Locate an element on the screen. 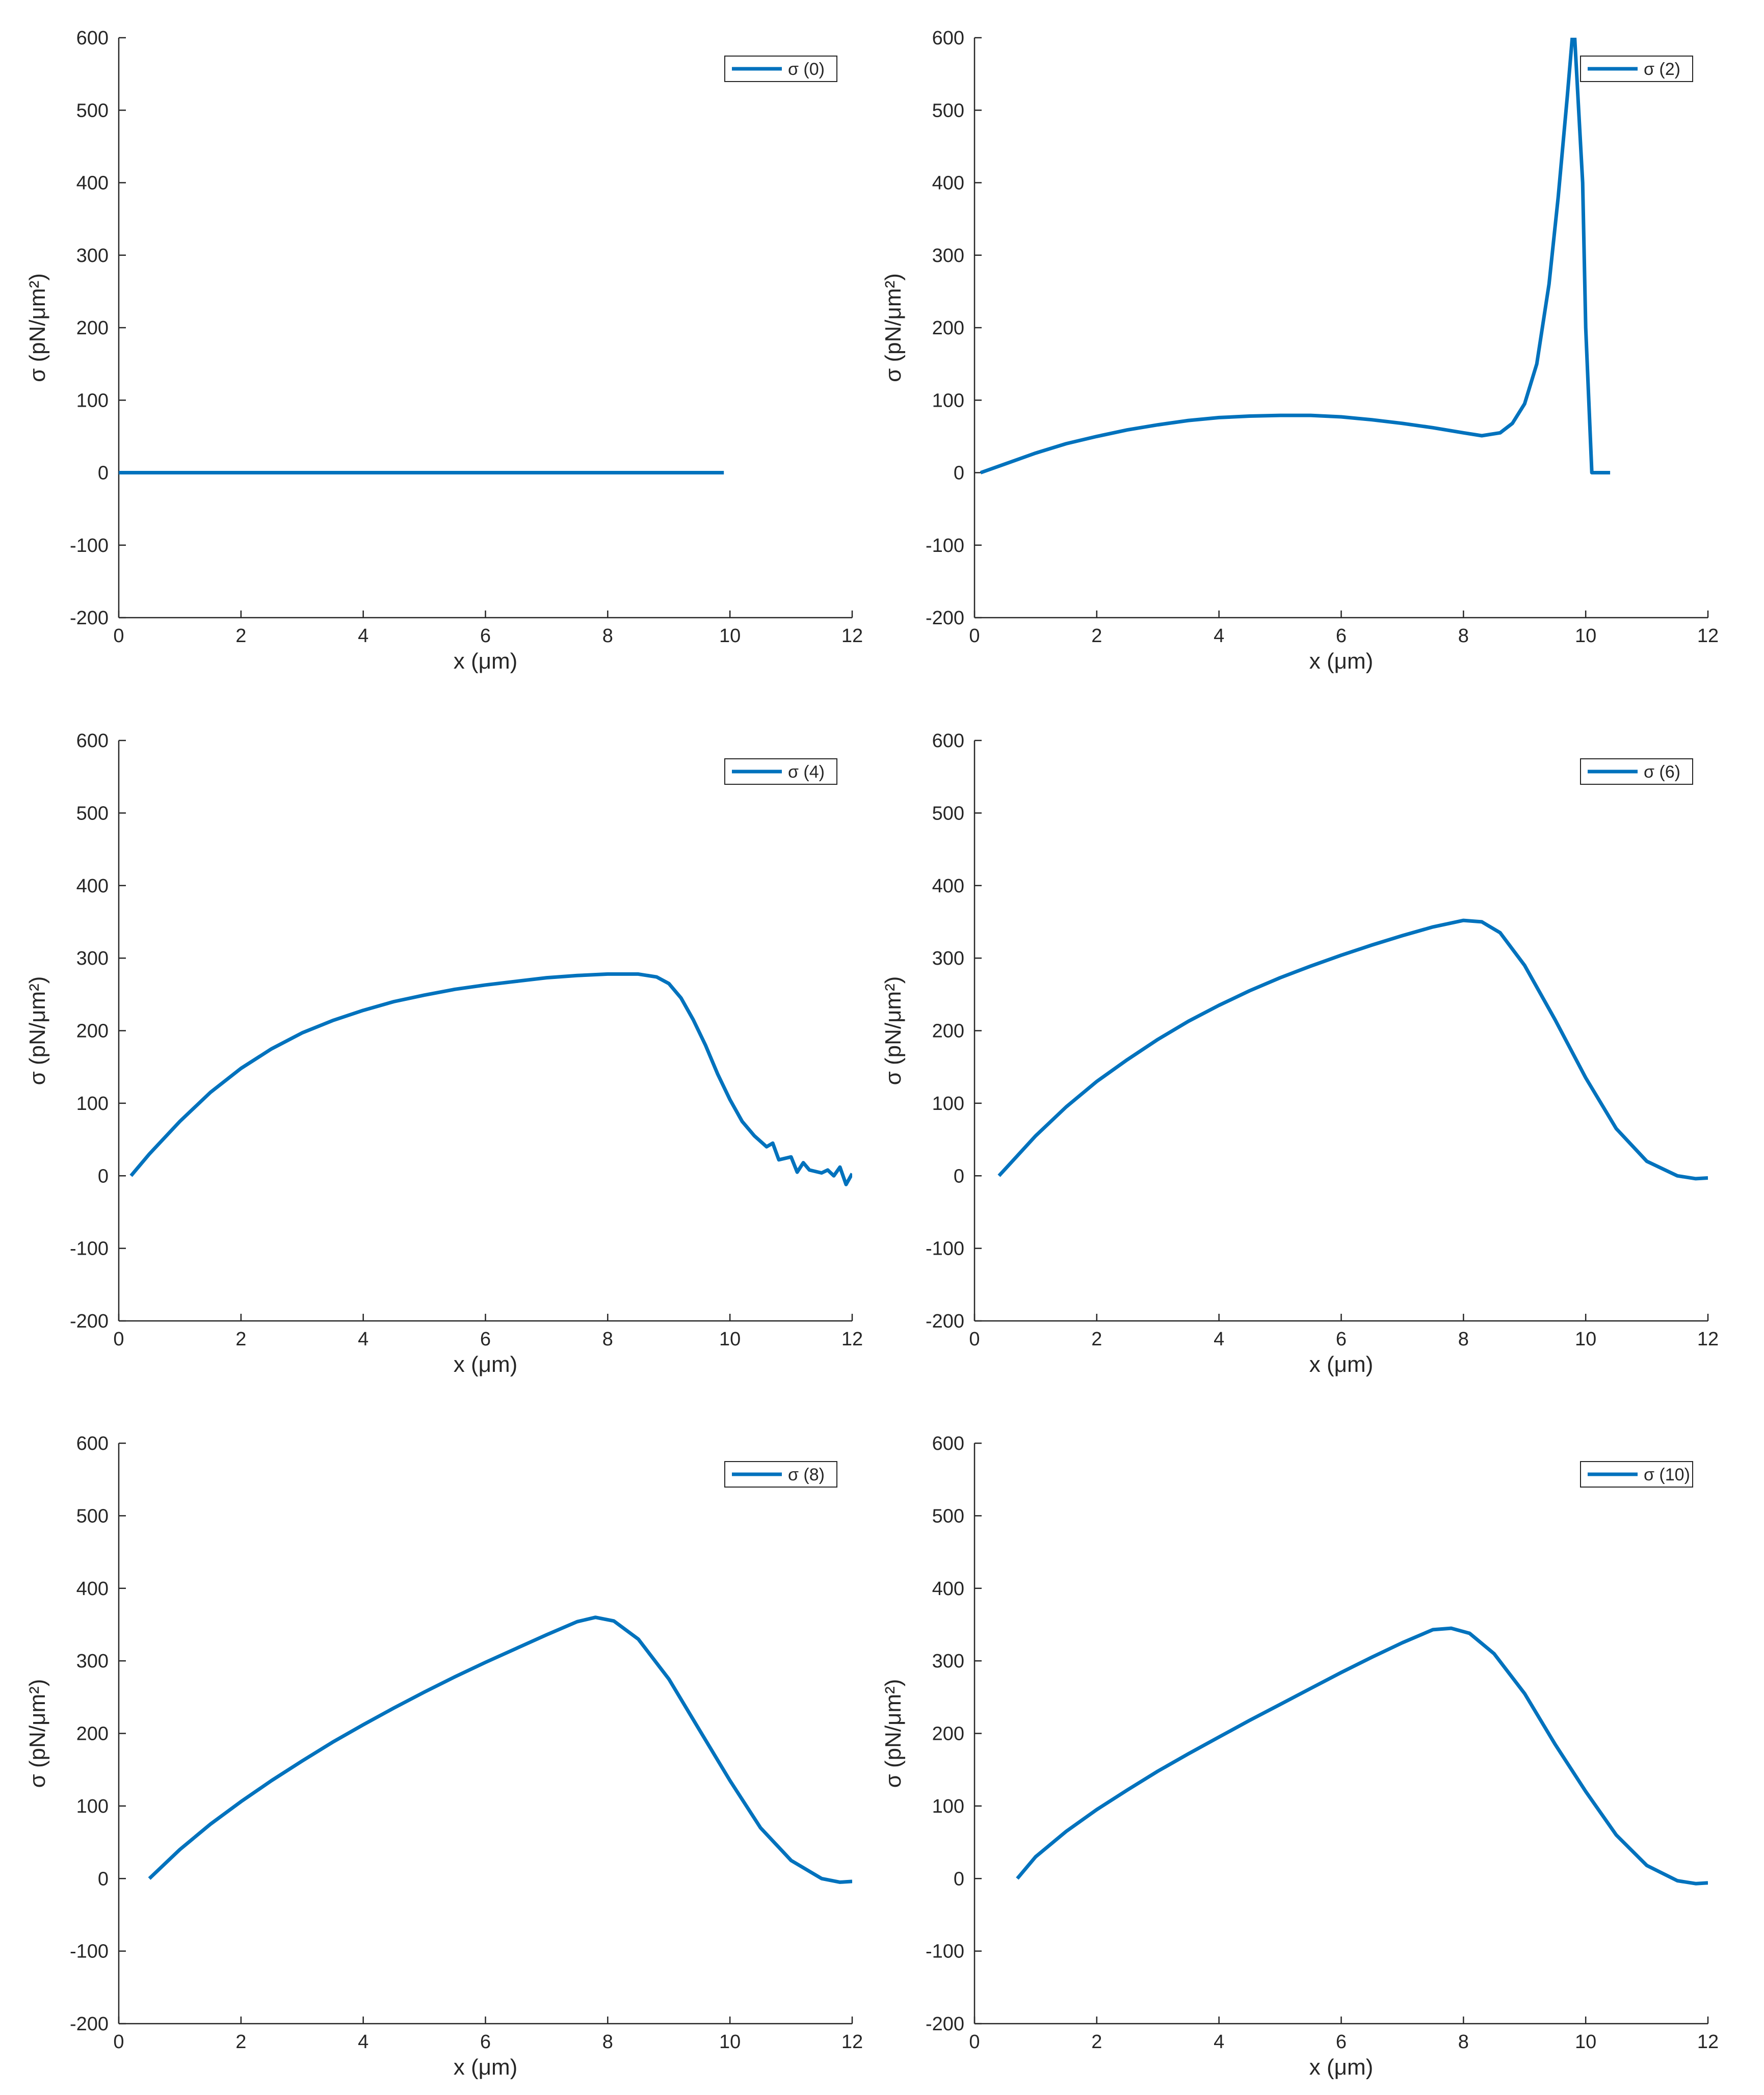  legend-label: σ (10) is located at coordinates (1667, 1475).